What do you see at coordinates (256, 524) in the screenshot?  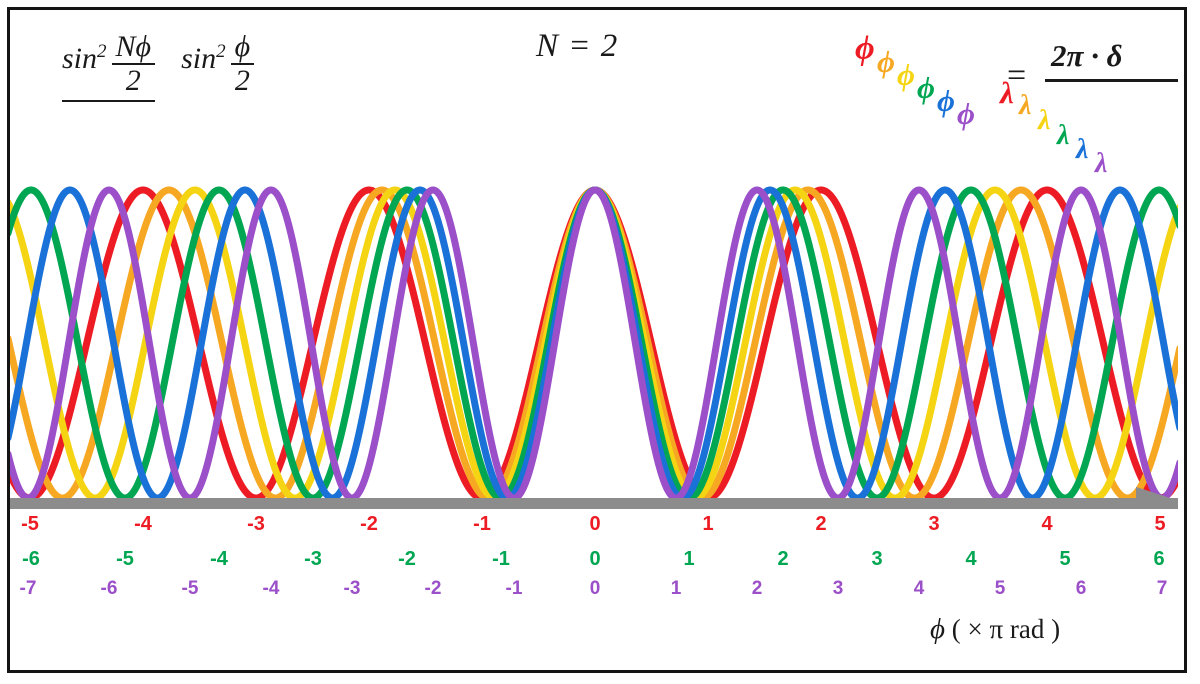 I see `red-ticks--3: -3` at bounding box center [256, 524].